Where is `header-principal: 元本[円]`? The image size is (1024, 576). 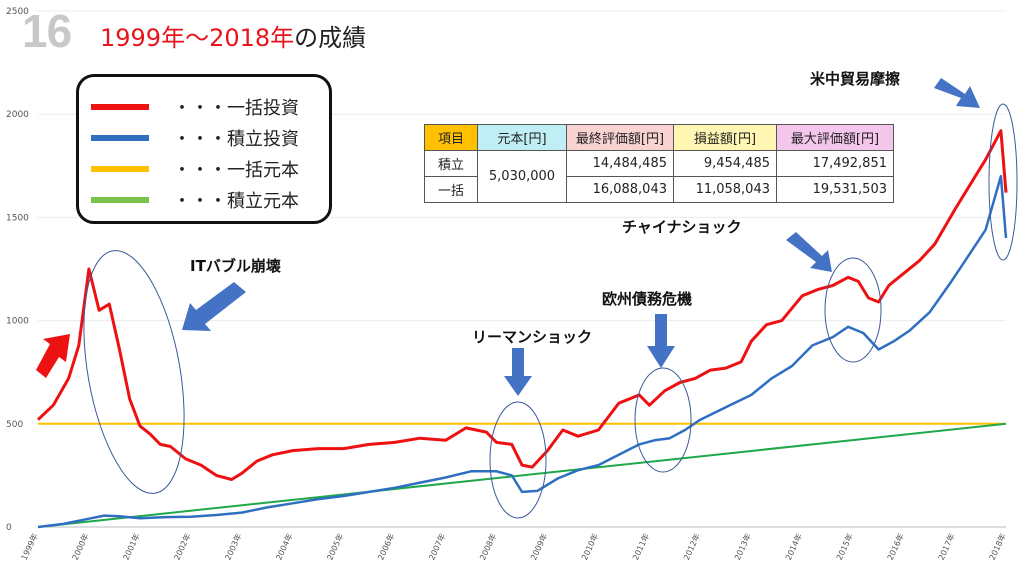
header-principal: 元本[円] is located at coordinates (522, 137).